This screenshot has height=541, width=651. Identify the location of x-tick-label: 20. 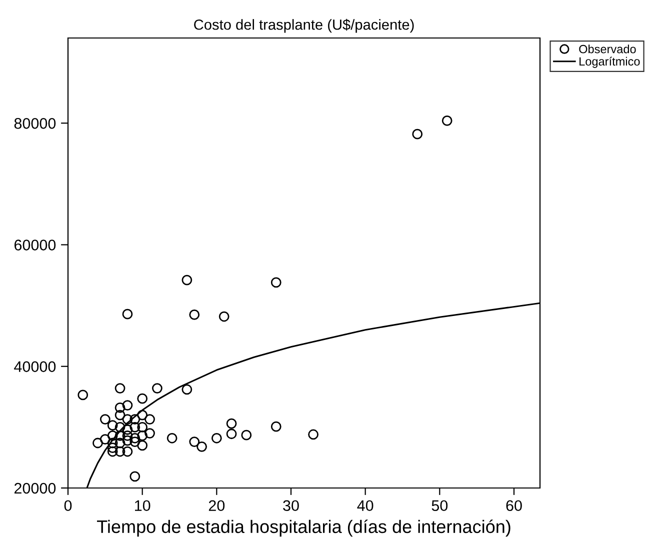
(216, 506).